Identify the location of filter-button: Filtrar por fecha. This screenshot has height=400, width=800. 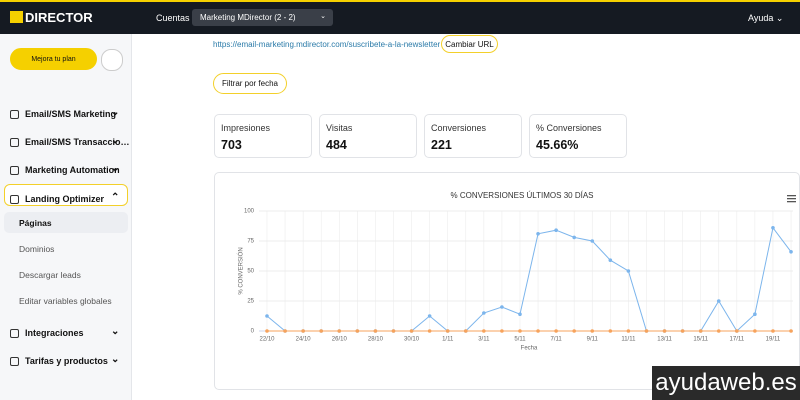
(250, 83).